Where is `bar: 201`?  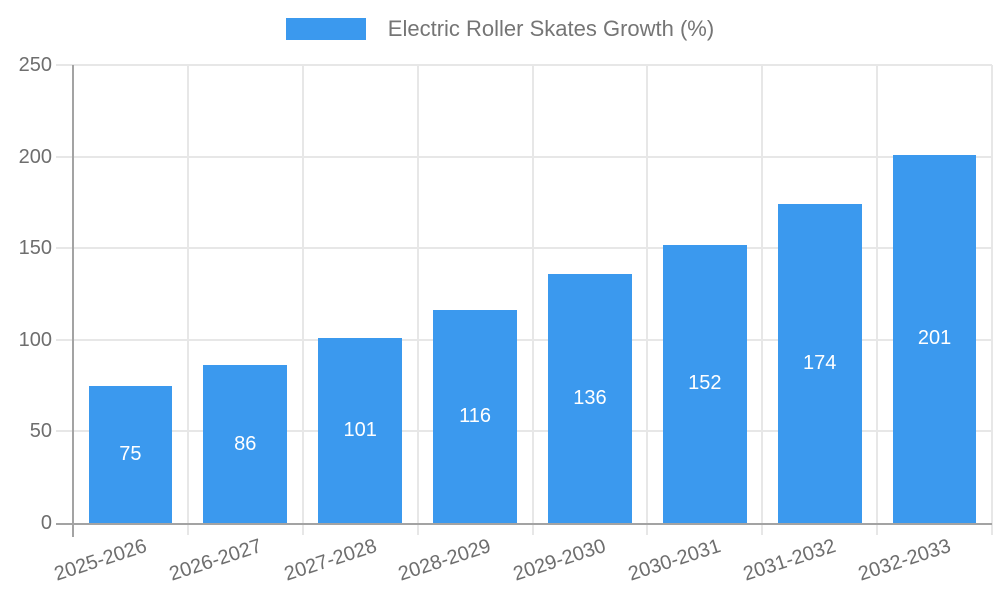 bar: 201 is located at coordinates (934, 338).